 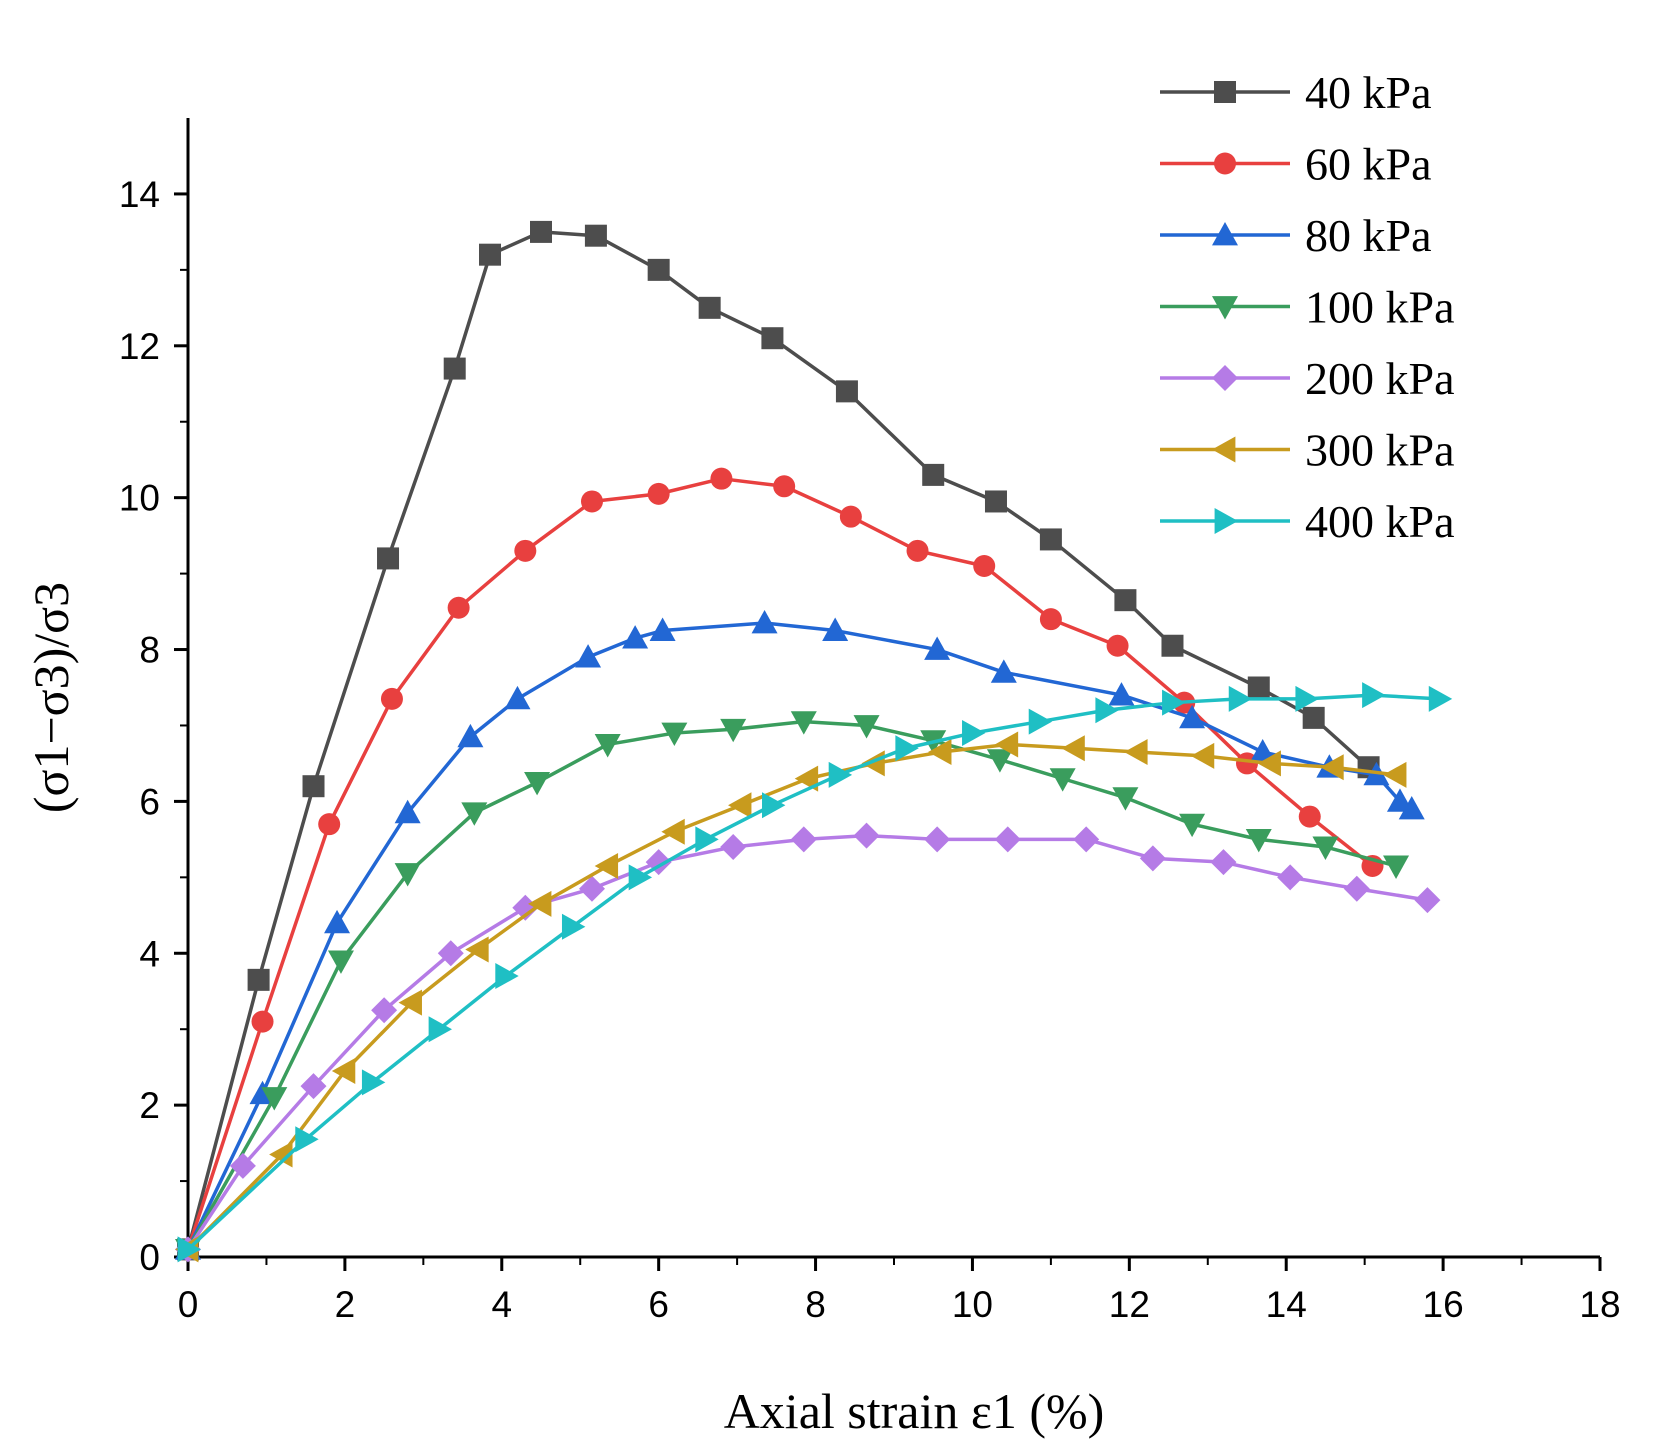 What do you see at coordinates (1296, 92) in the screenshot?
I see `legend-item: 40 kPa` at bounding box center [1296, 92].